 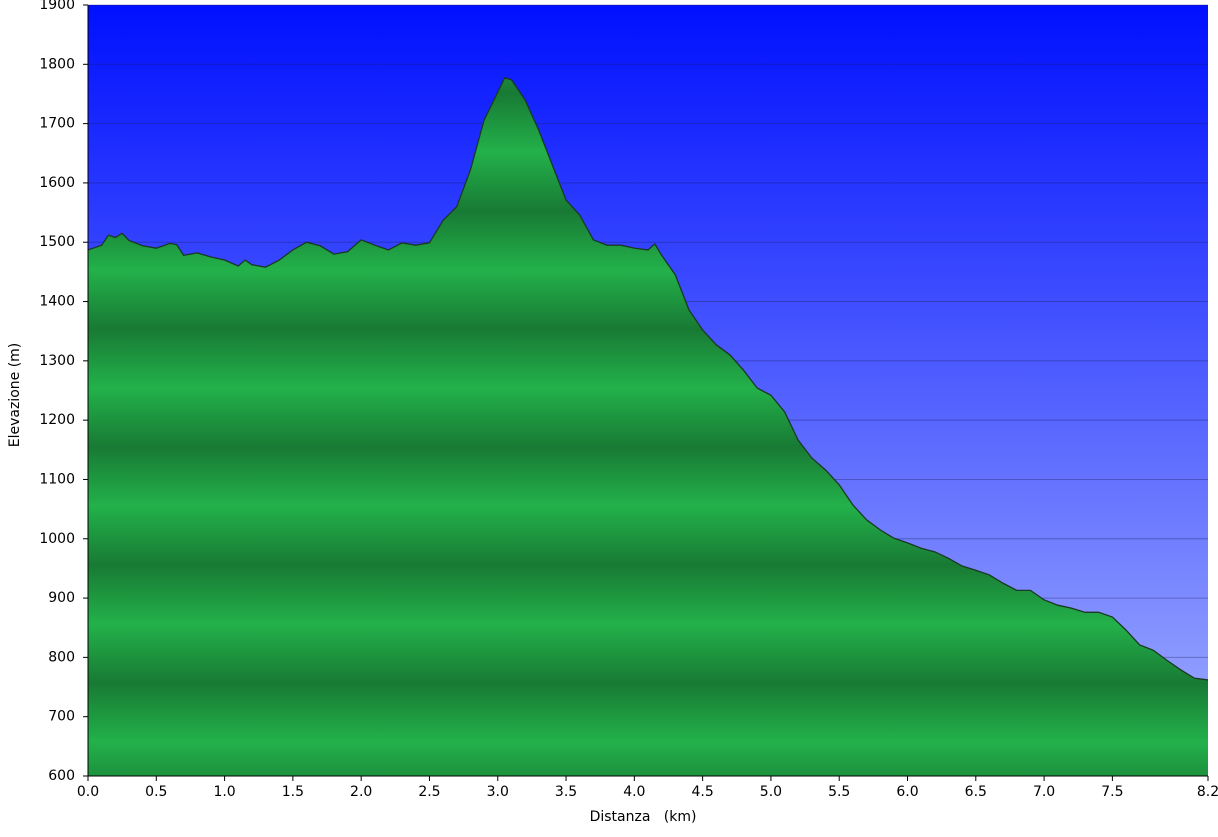 What do you see at coordinates (57, 64) in the screenshot?
I see `y-tick-label: 1800` at bounding box center [57, 64].